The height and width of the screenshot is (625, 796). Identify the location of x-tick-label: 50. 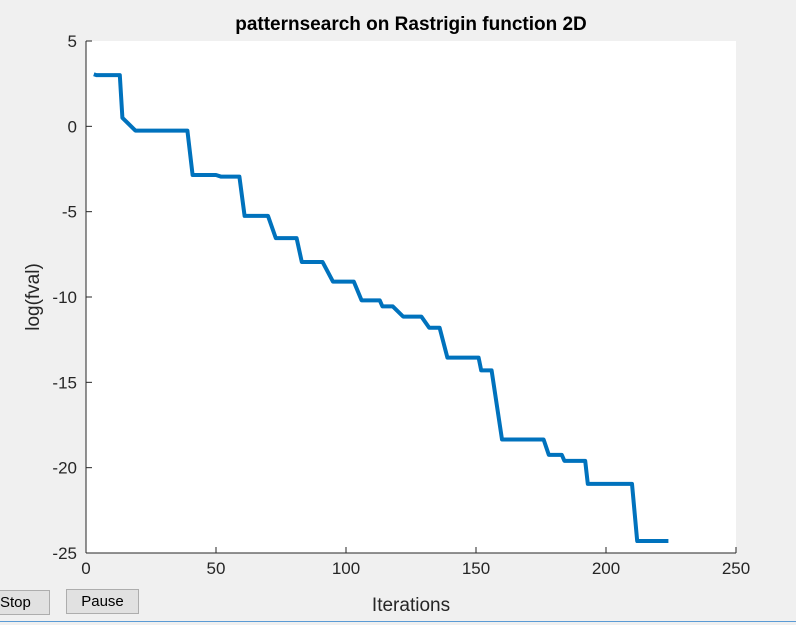
(216, 568).